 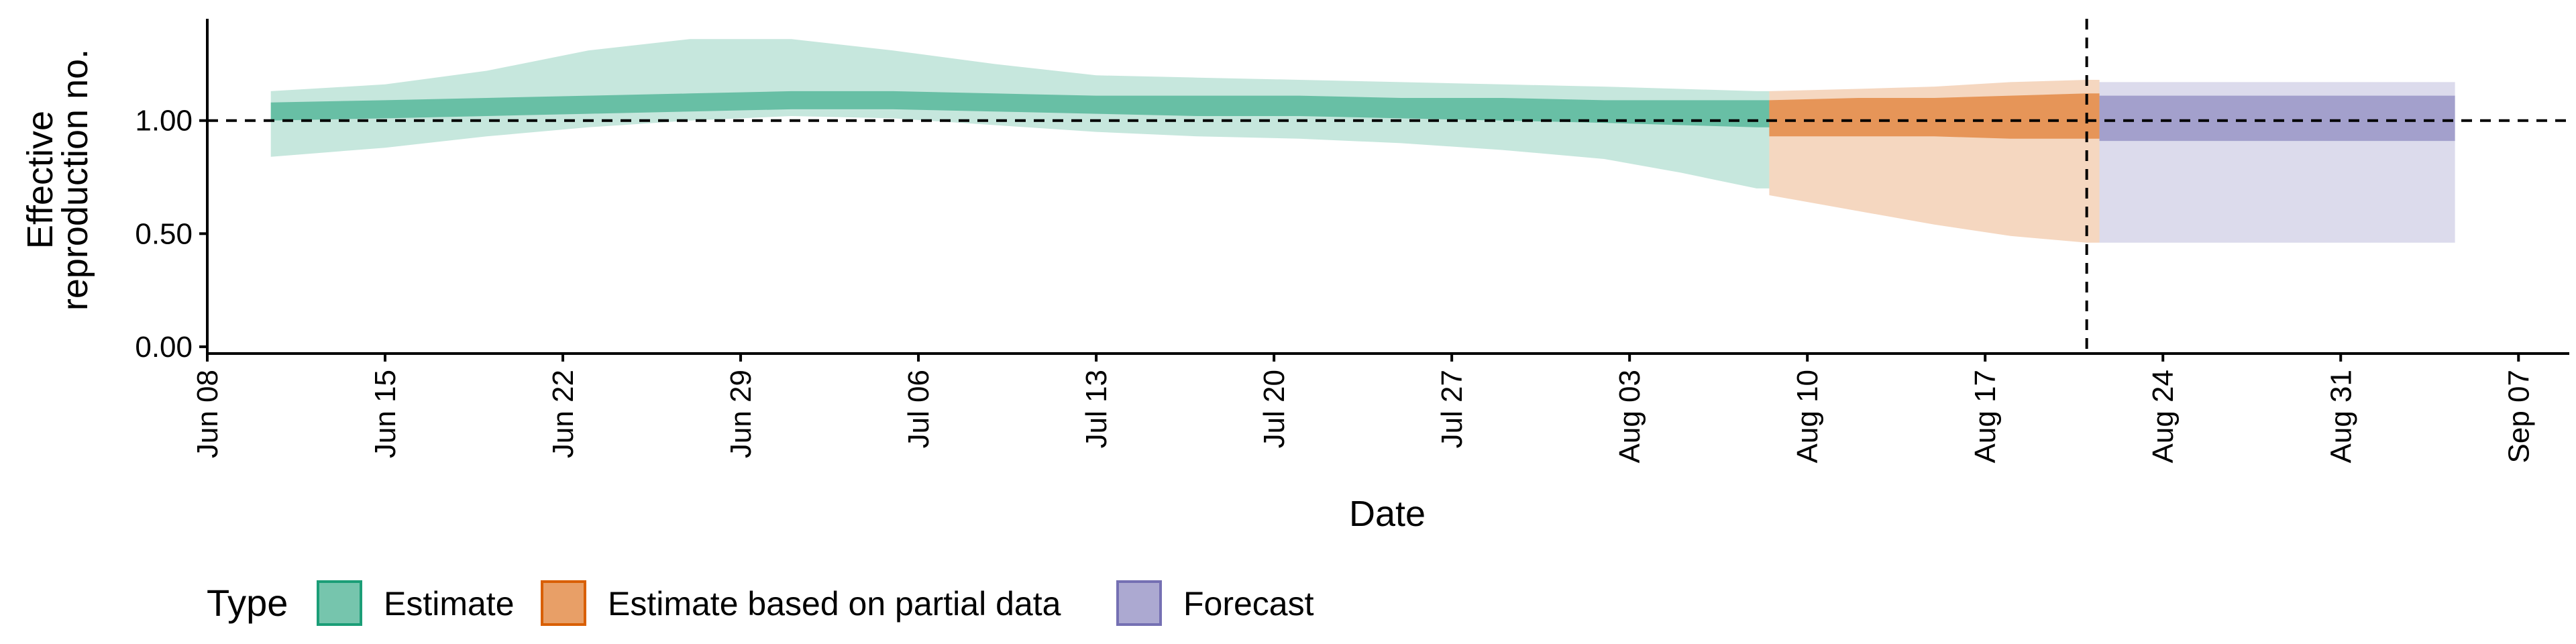 I want to click on ribbon-50-estimate, so click(x=1020, y=109).